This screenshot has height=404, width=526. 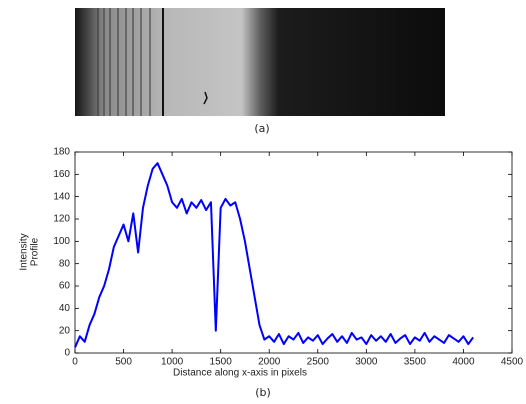 I want to click on x-tick-label: 2000, so click(x=269, y=362).